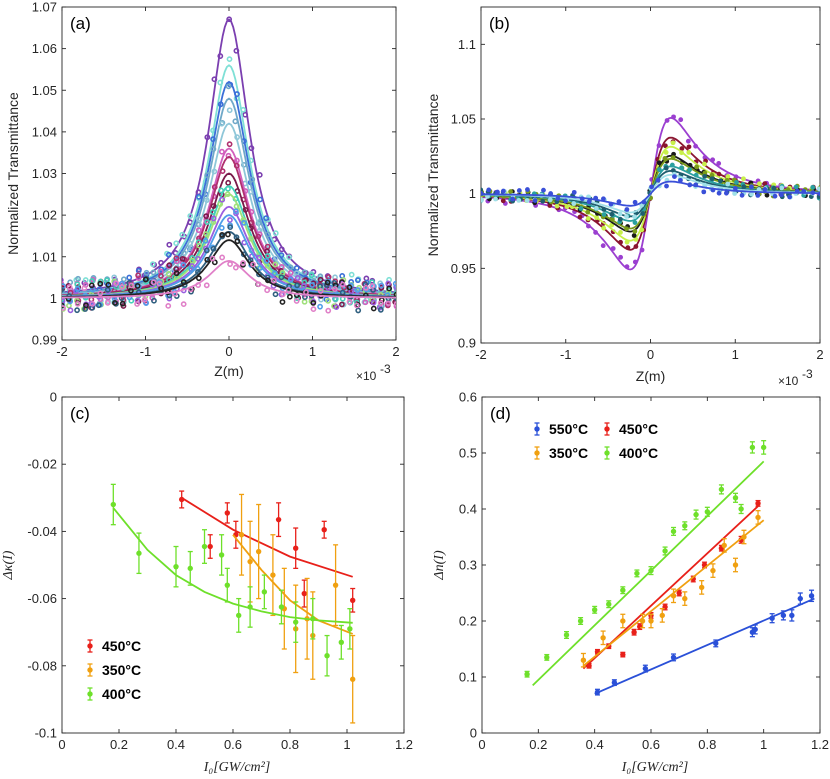 Image resolution: width=830 pixels, height=779 pixels. I want to click on y-tick-label: 0.1, so click(468, 677).